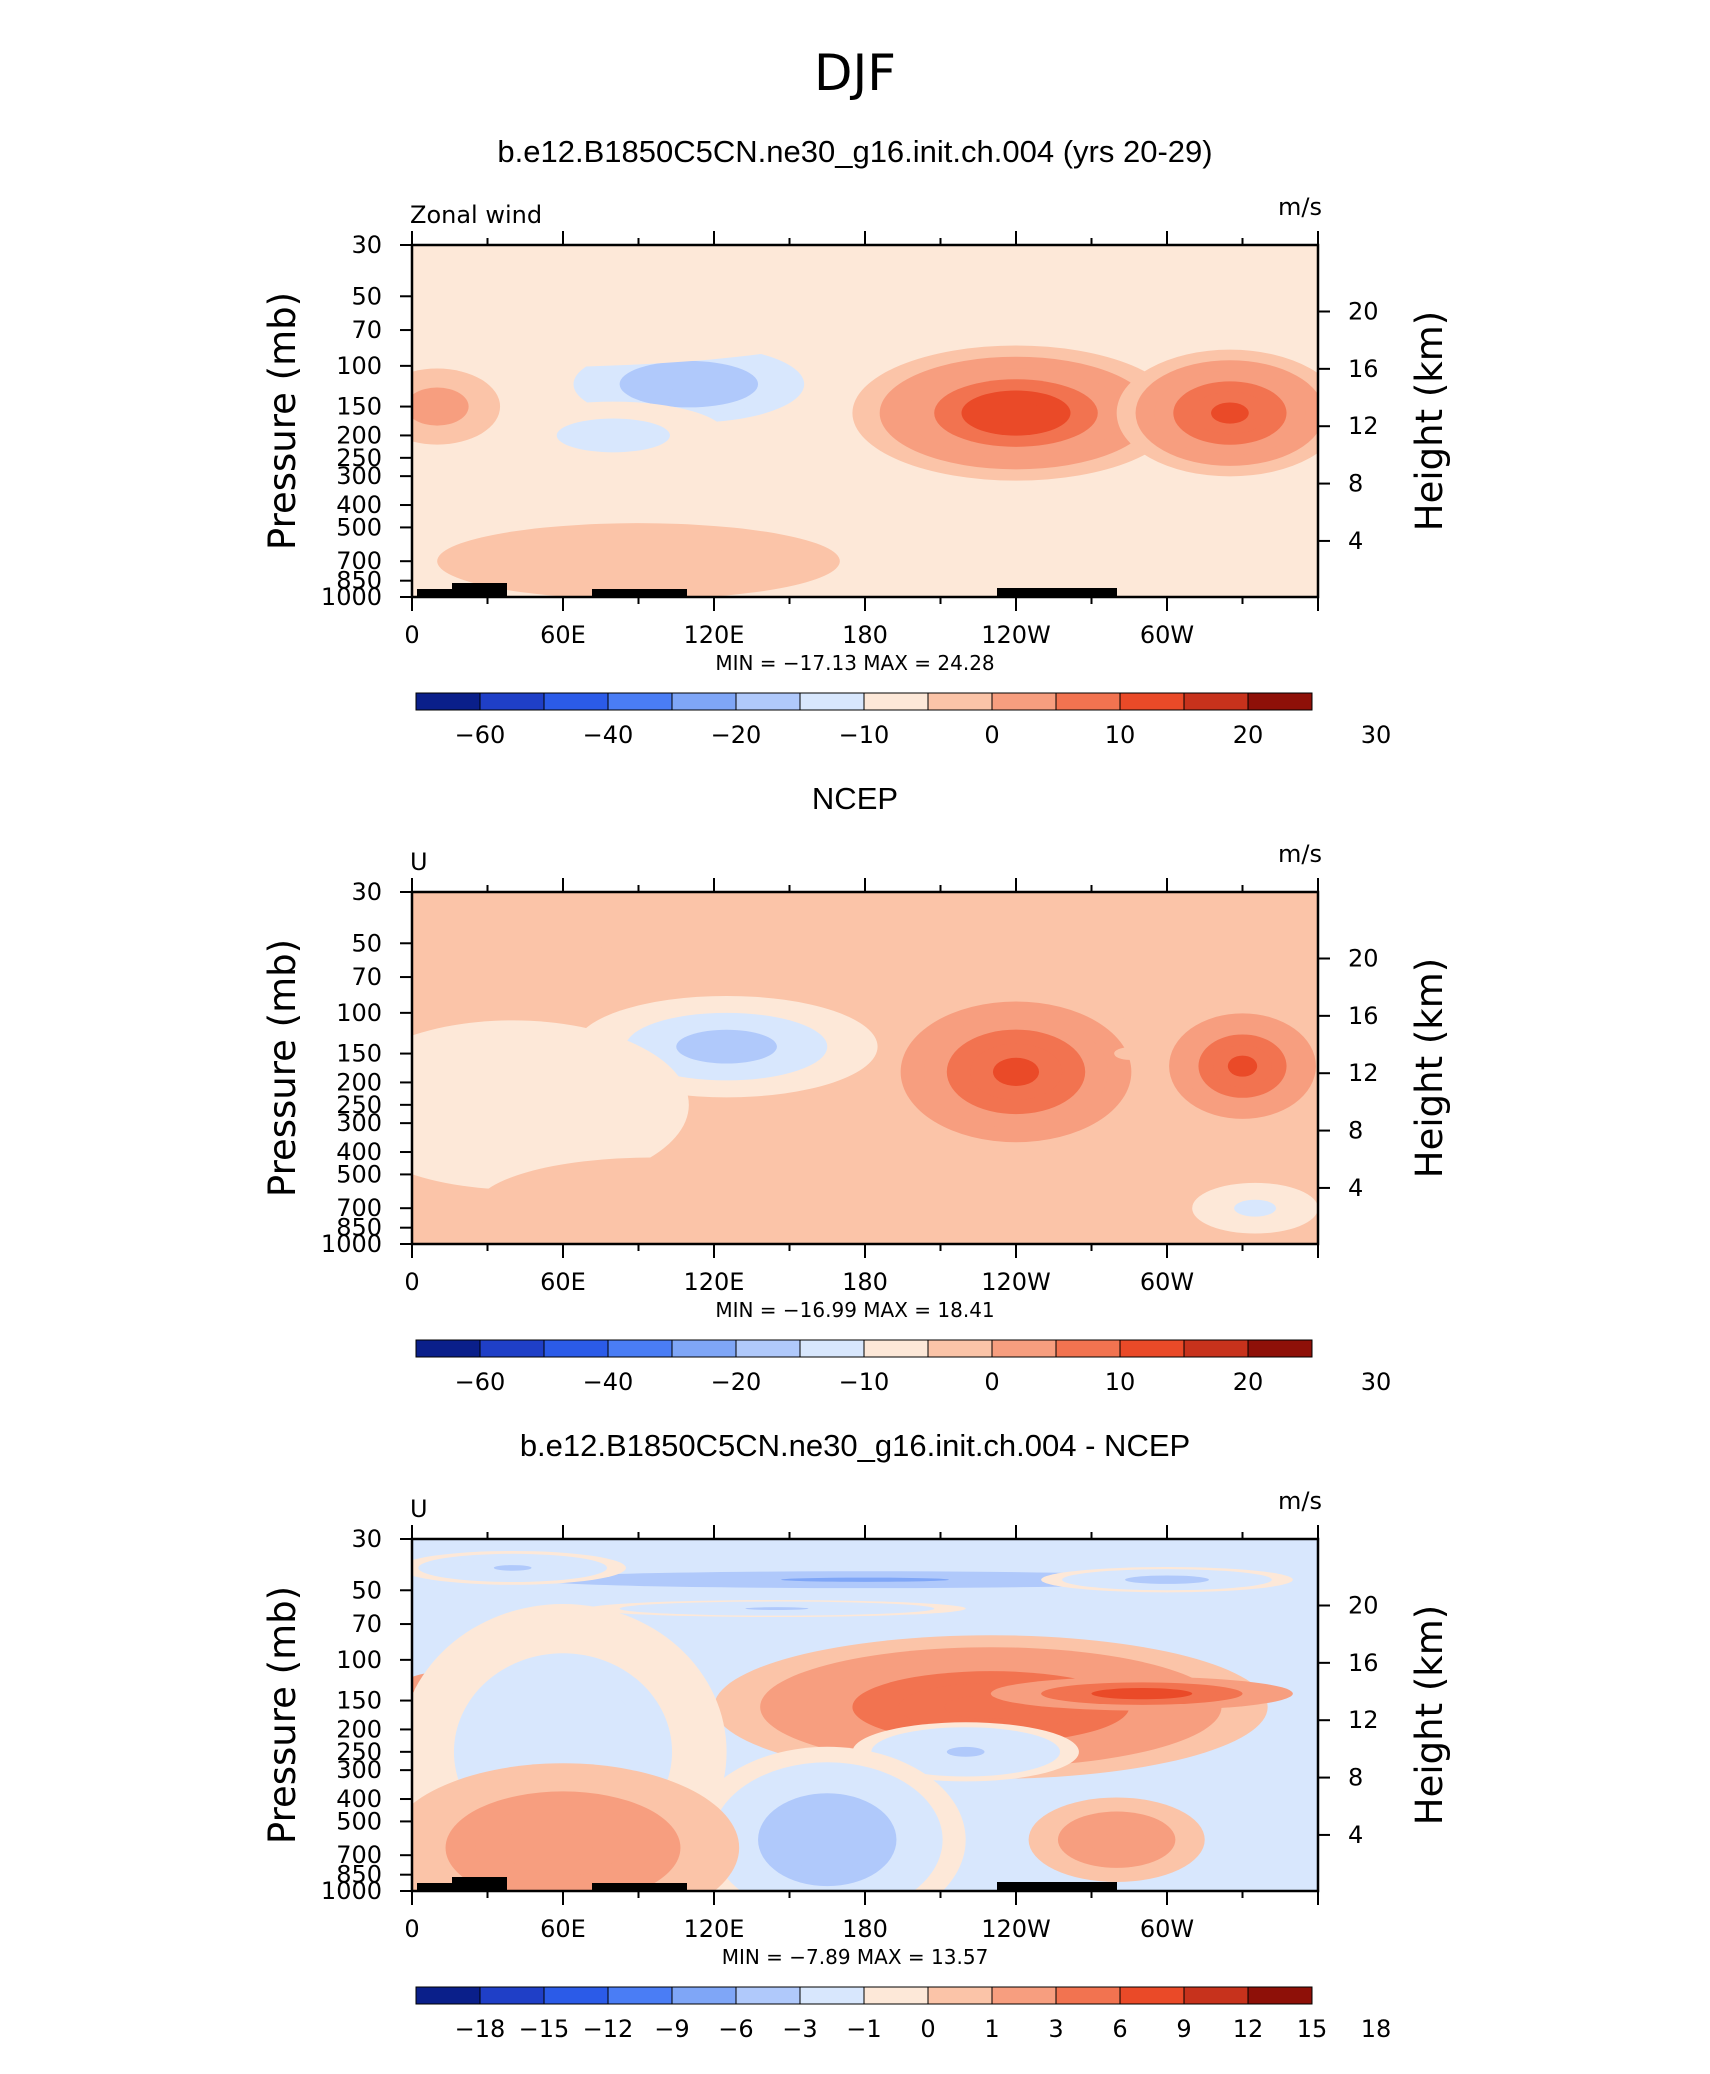  I want to click on min-max-label: MIN = −17.13 MAX = 24.28, so click(854, 663).